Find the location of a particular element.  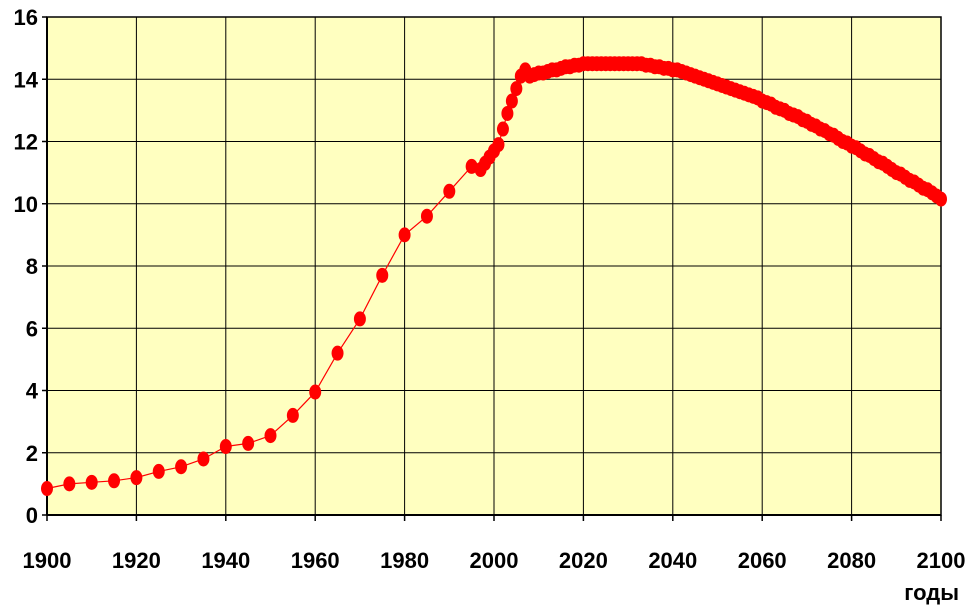

y-tick-label: 6 is located at coordinates (32, 328).